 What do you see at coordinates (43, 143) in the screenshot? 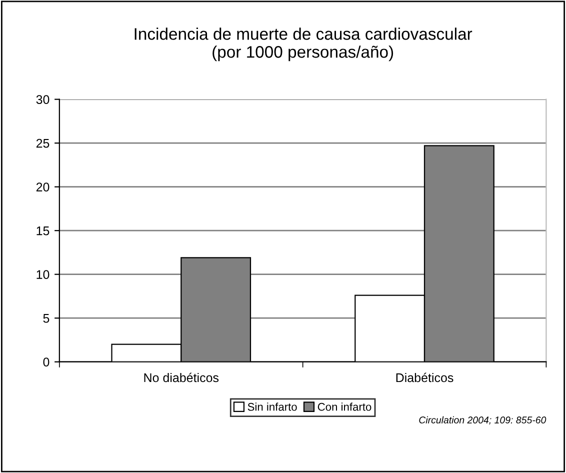
I see `y-tick-label: 25` at bounding box center [43, 143].